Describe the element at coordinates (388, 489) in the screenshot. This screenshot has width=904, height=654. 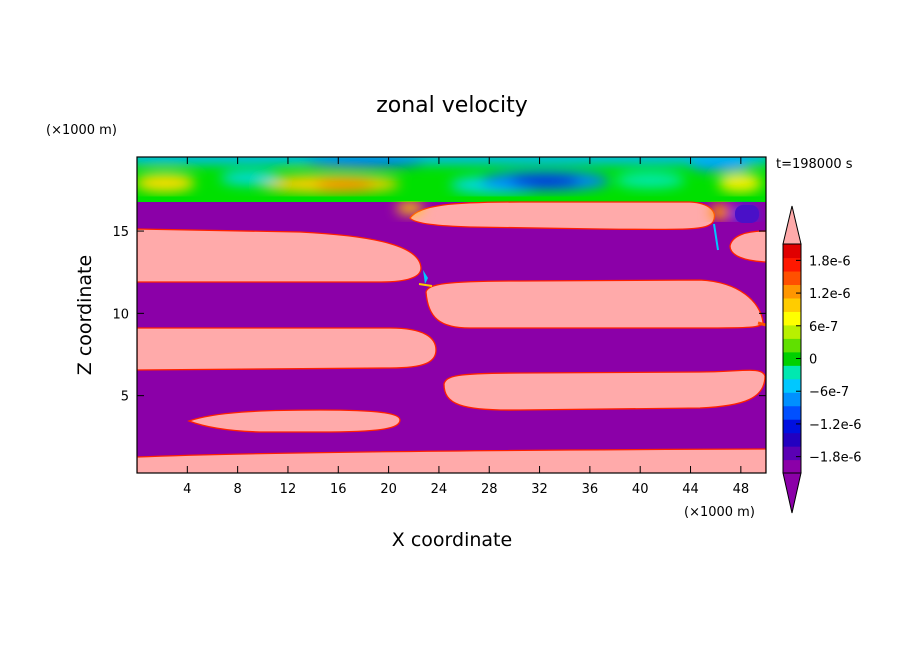
I see `x-tick-label: 20` at that location.